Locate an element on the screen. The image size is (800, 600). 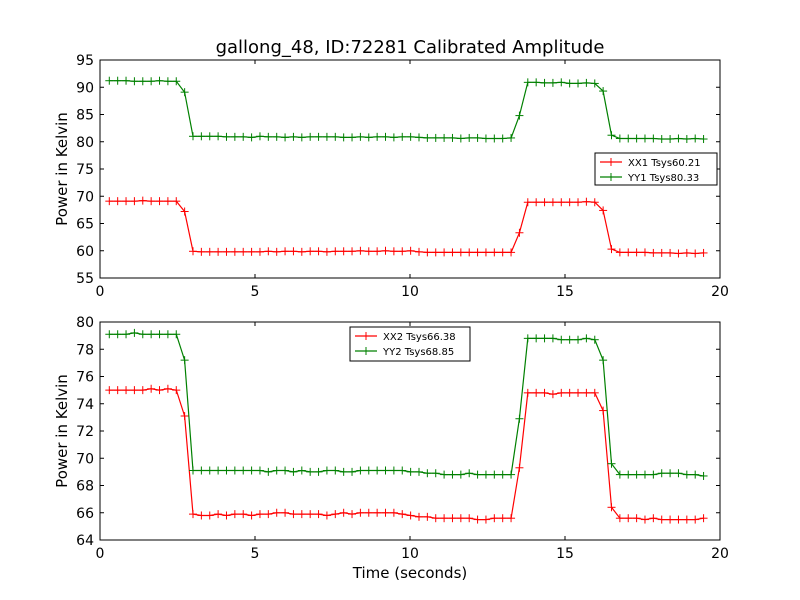
y-tick-label: 68 is located at coordinates (85, 487).